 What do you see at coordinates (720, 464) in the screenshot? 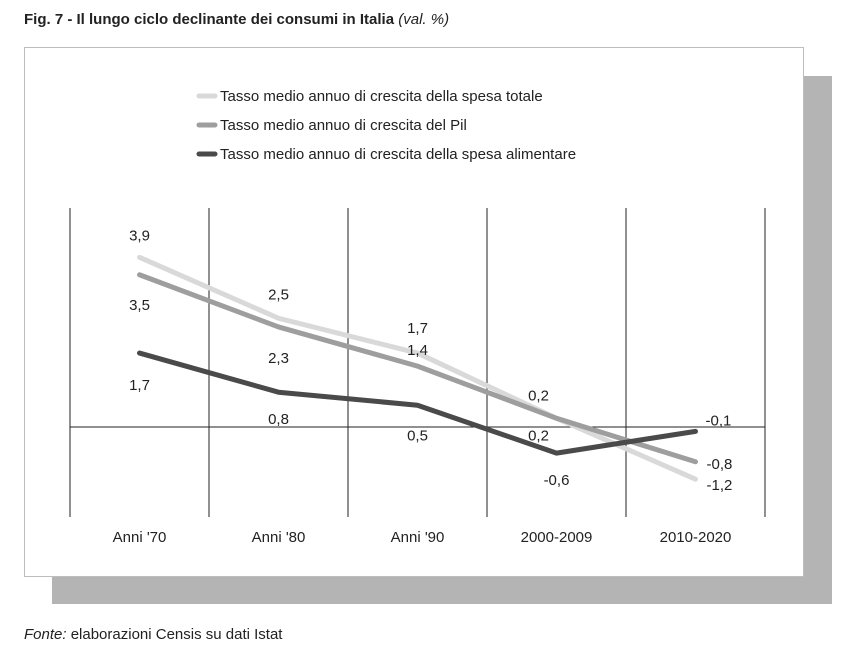
I see `data-label: -0,8` at bounding box center [720, 464].